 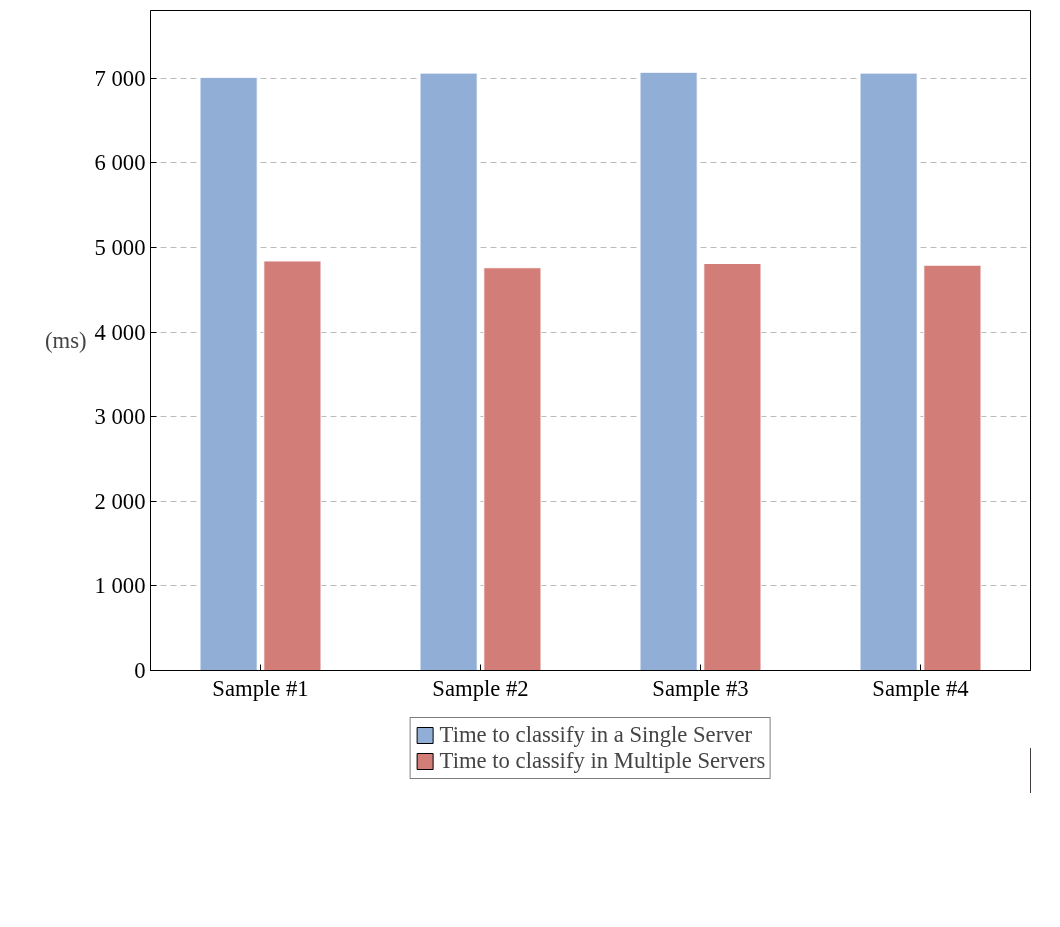 I want to click on x-tick-label: Sample #2, so click(x=480, y=688).